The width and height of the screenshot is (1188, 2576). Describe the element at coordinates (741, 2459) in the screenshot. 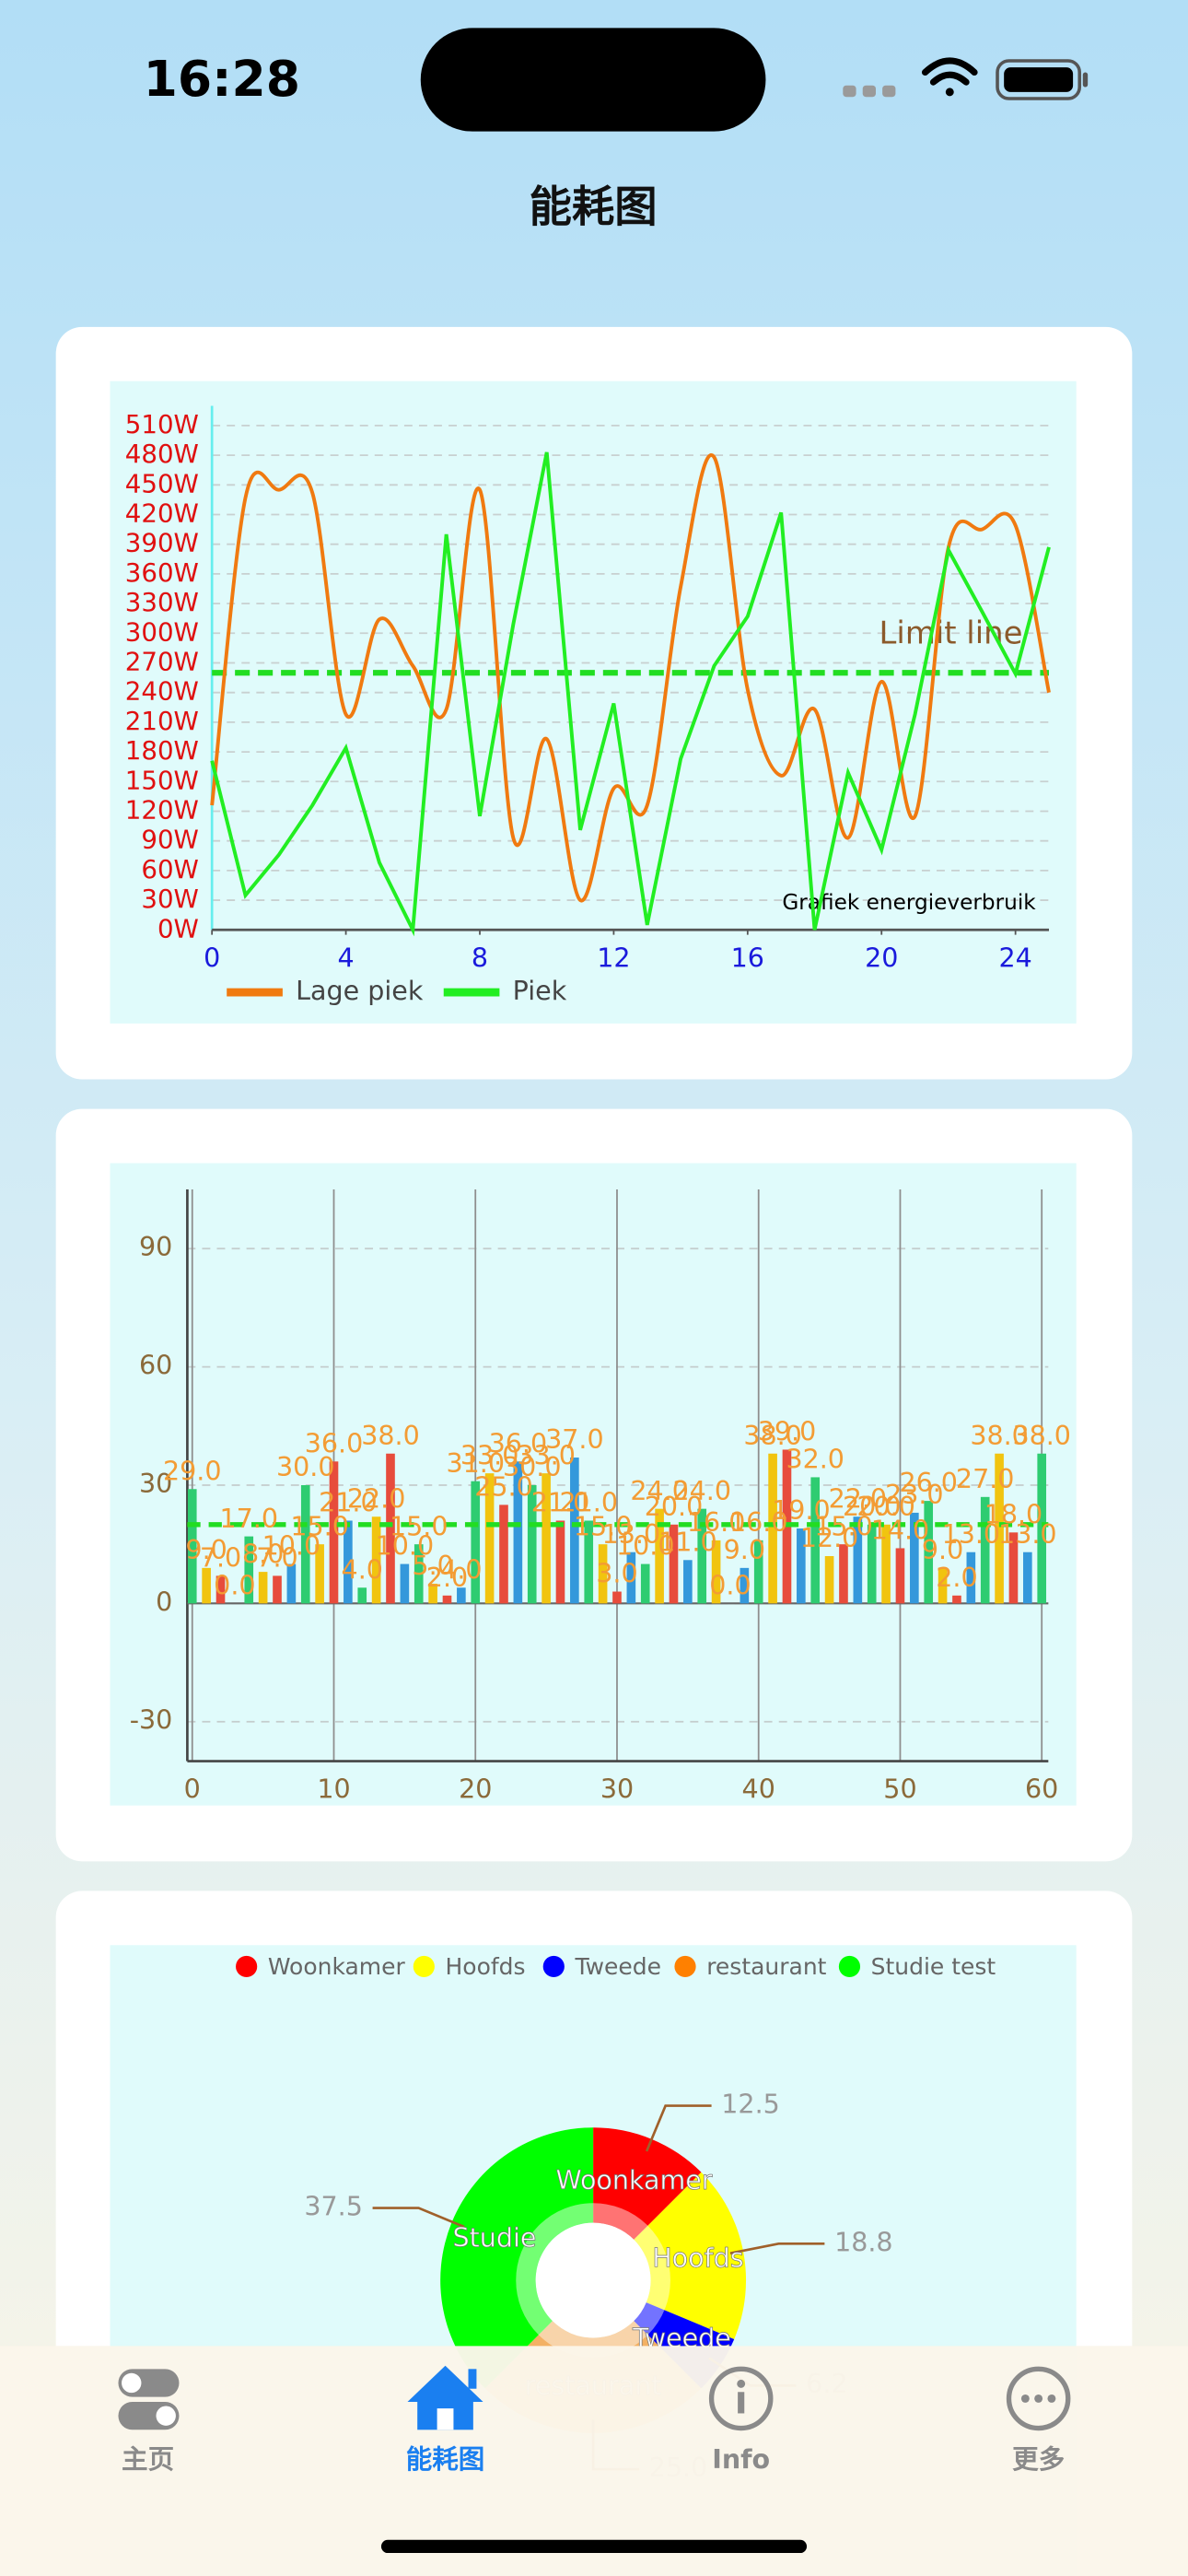

I see `tab-label: Info` at that location.